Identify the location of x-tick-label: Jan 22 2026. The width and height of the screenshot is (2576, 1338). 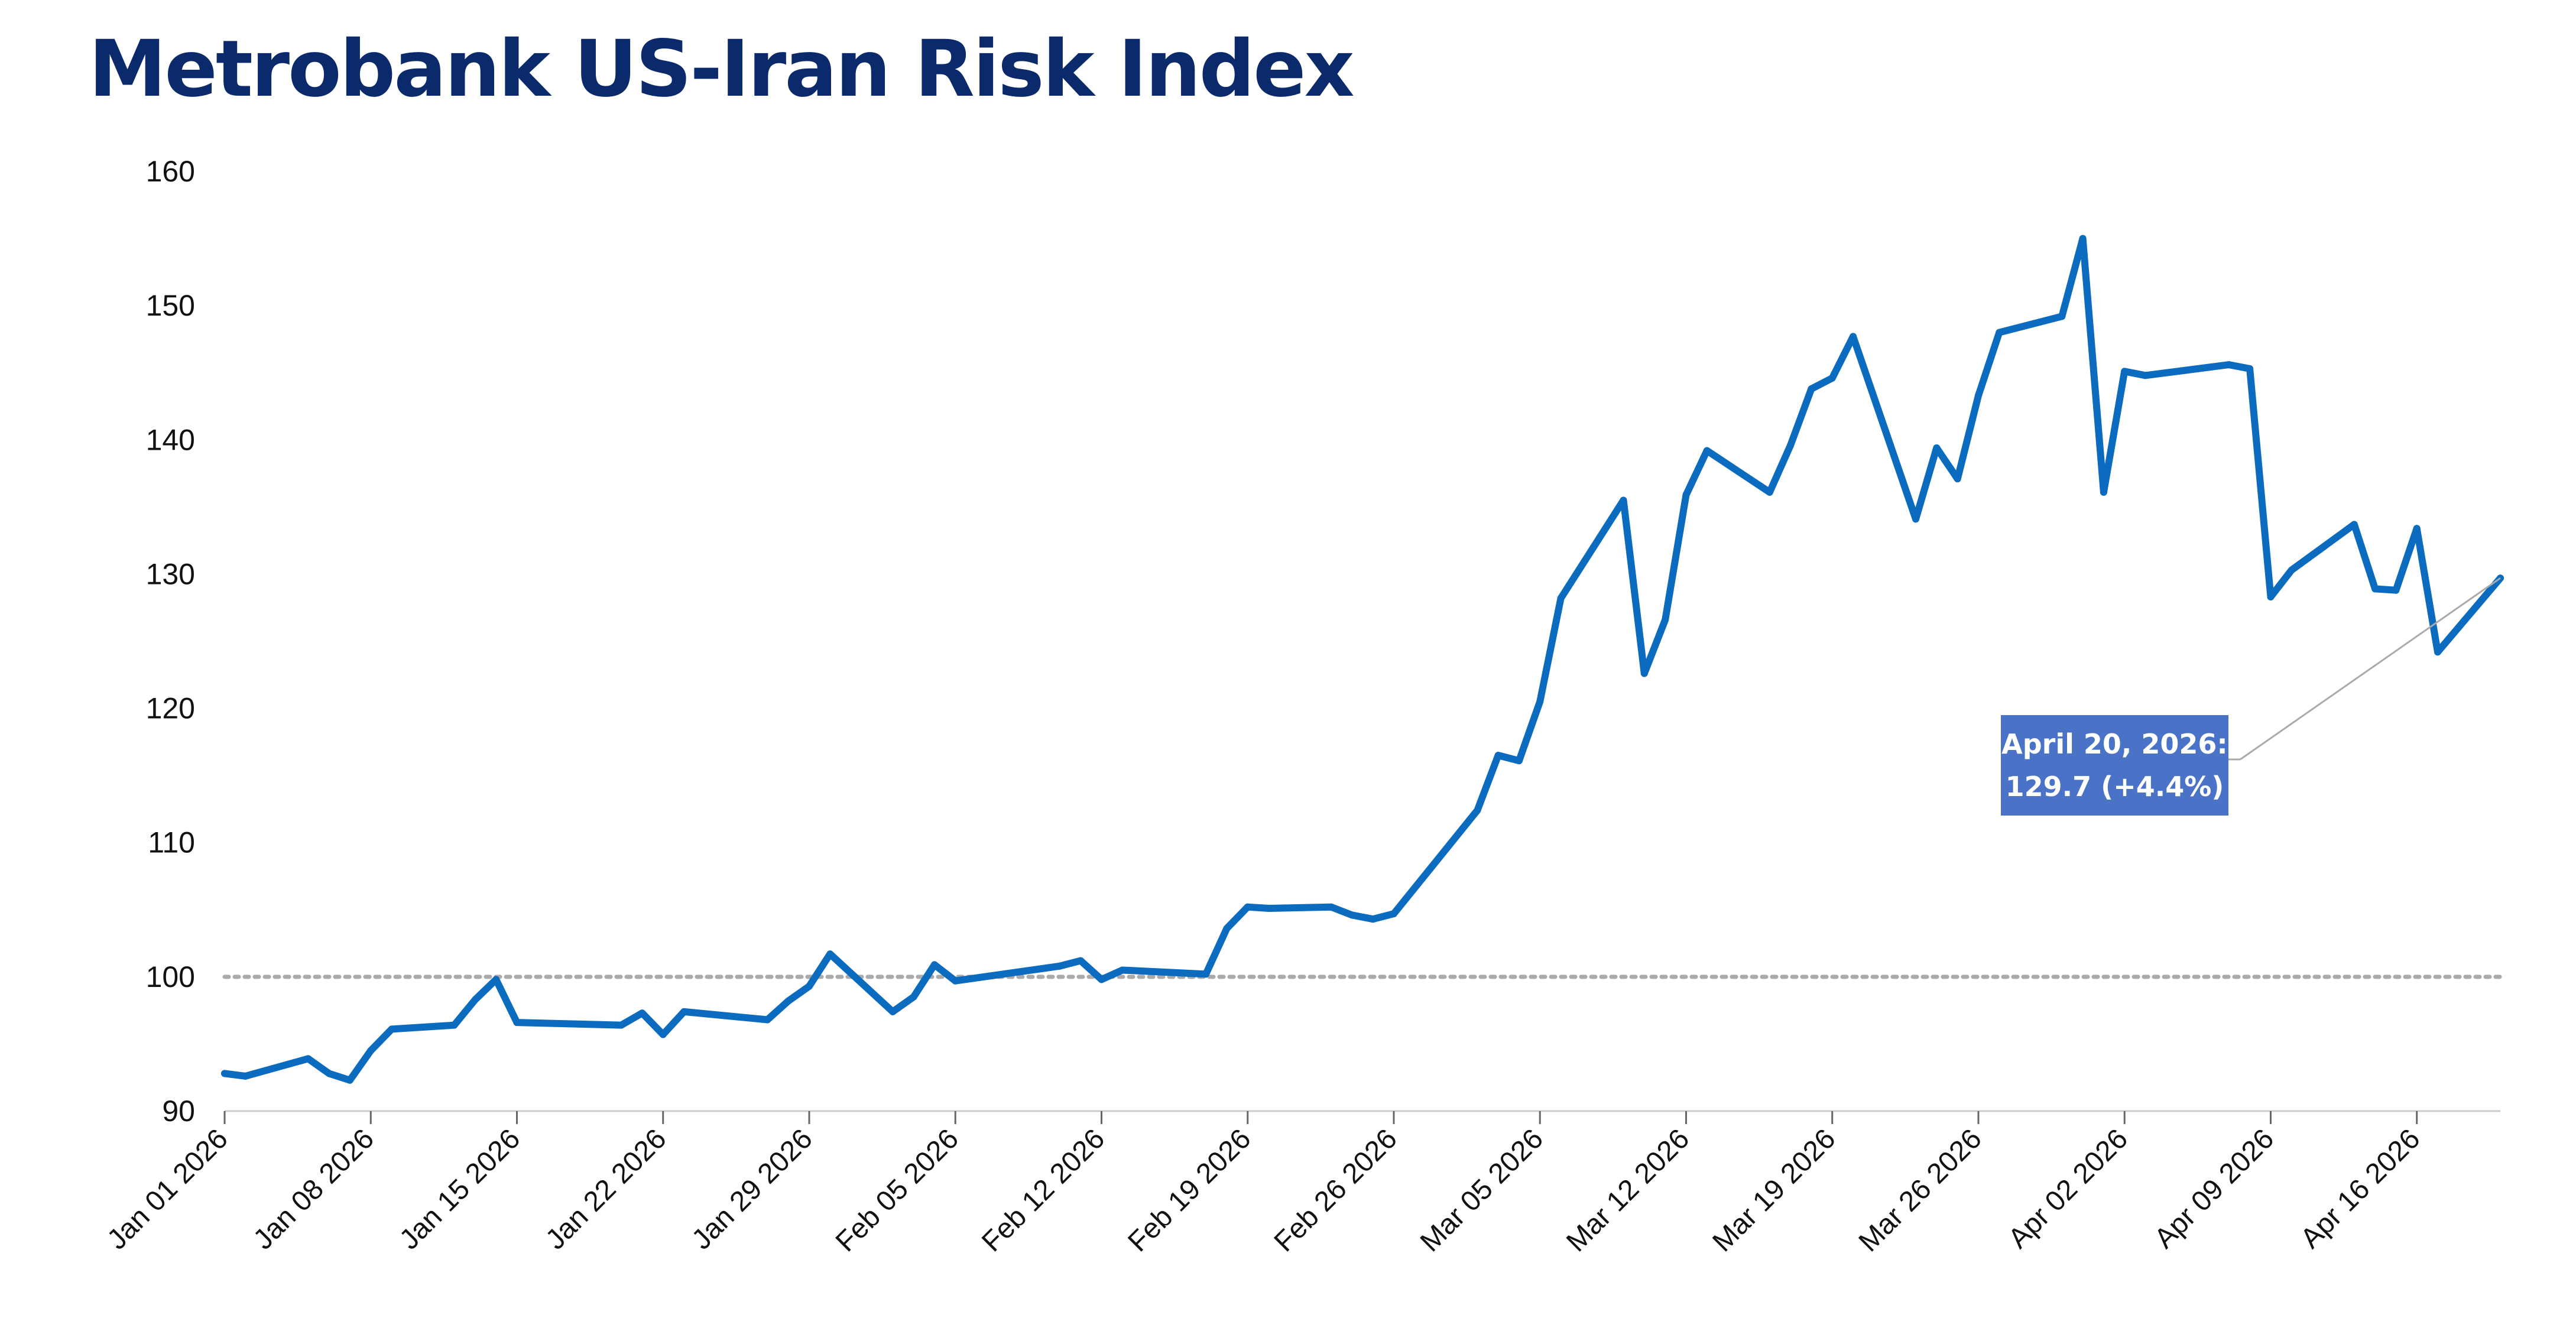
(606, 1189).